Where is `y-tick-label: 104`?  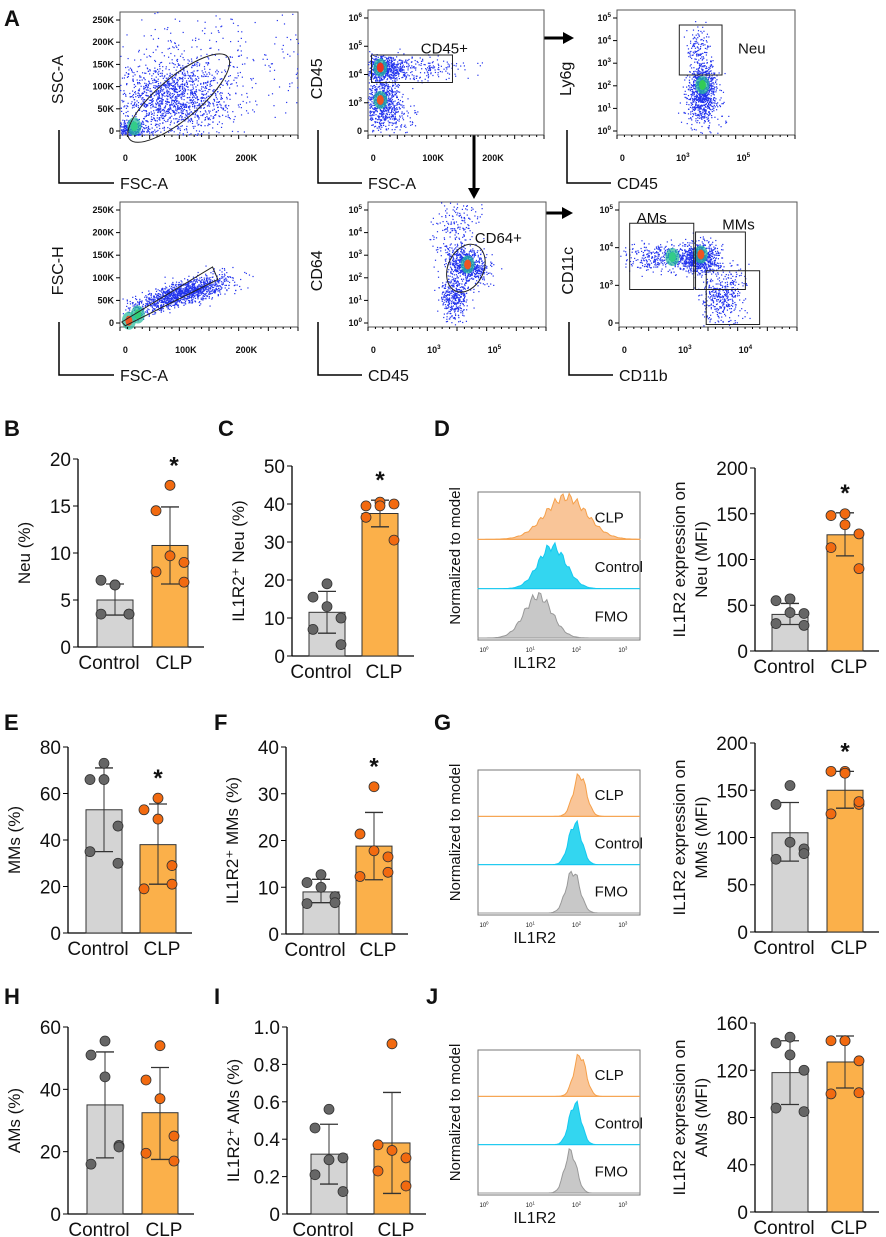 y-tick-label: 104 is located at coordinates (355, 73).